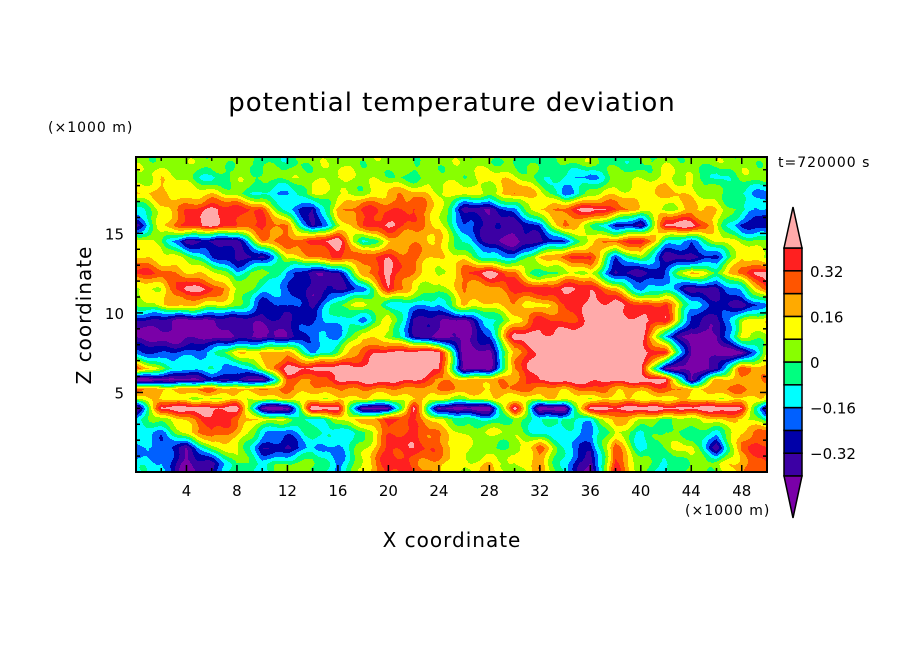  What do you see at coordinates (793, 497) in the screenshot?
I see `colorbar-extend-bottom` at bounding box center [793, 497].